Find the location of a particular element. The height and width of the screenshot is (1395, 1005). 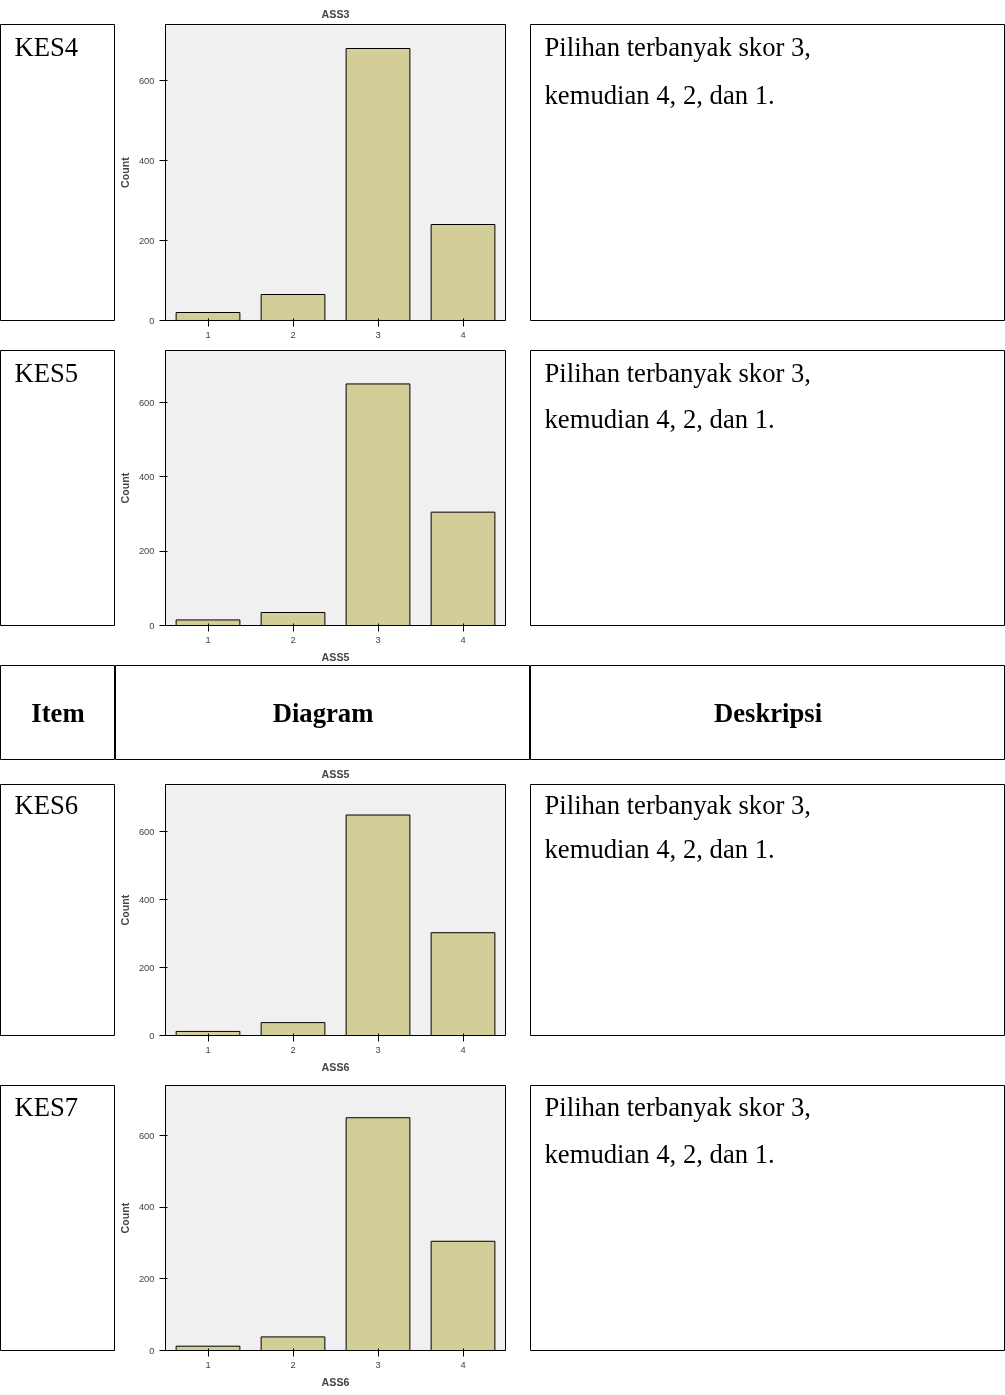

text: KES7 is located at coordinates (46, 1107).